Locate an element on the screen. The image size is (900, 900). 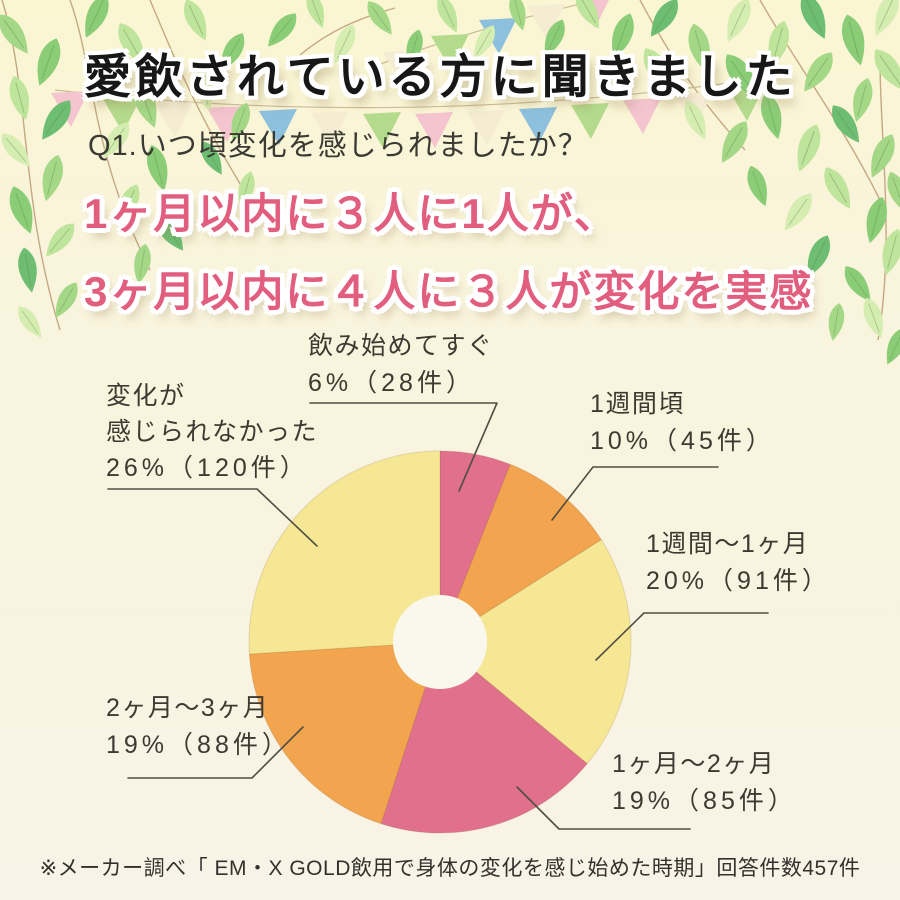
callout-label: 1週間頃 is located at coordinates (637, 404).